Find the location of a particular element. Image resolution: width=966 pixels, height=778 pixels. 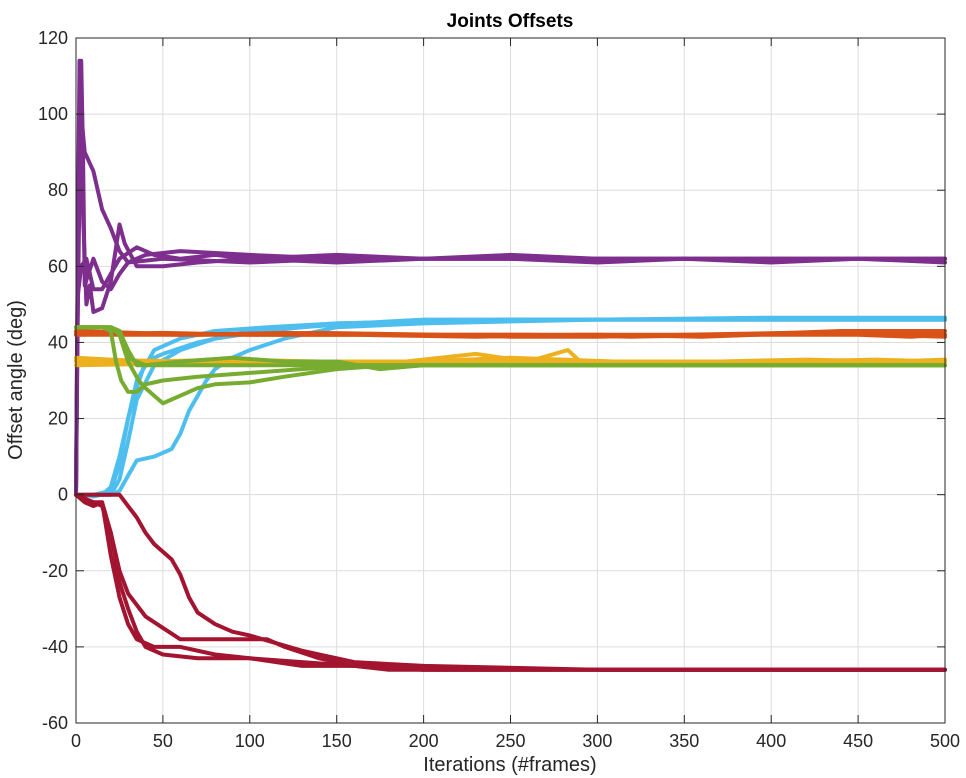

x-tick-labels: 0 50 100 150 200 250 300 350 400 450 500 is located at coordinates (515, 741).